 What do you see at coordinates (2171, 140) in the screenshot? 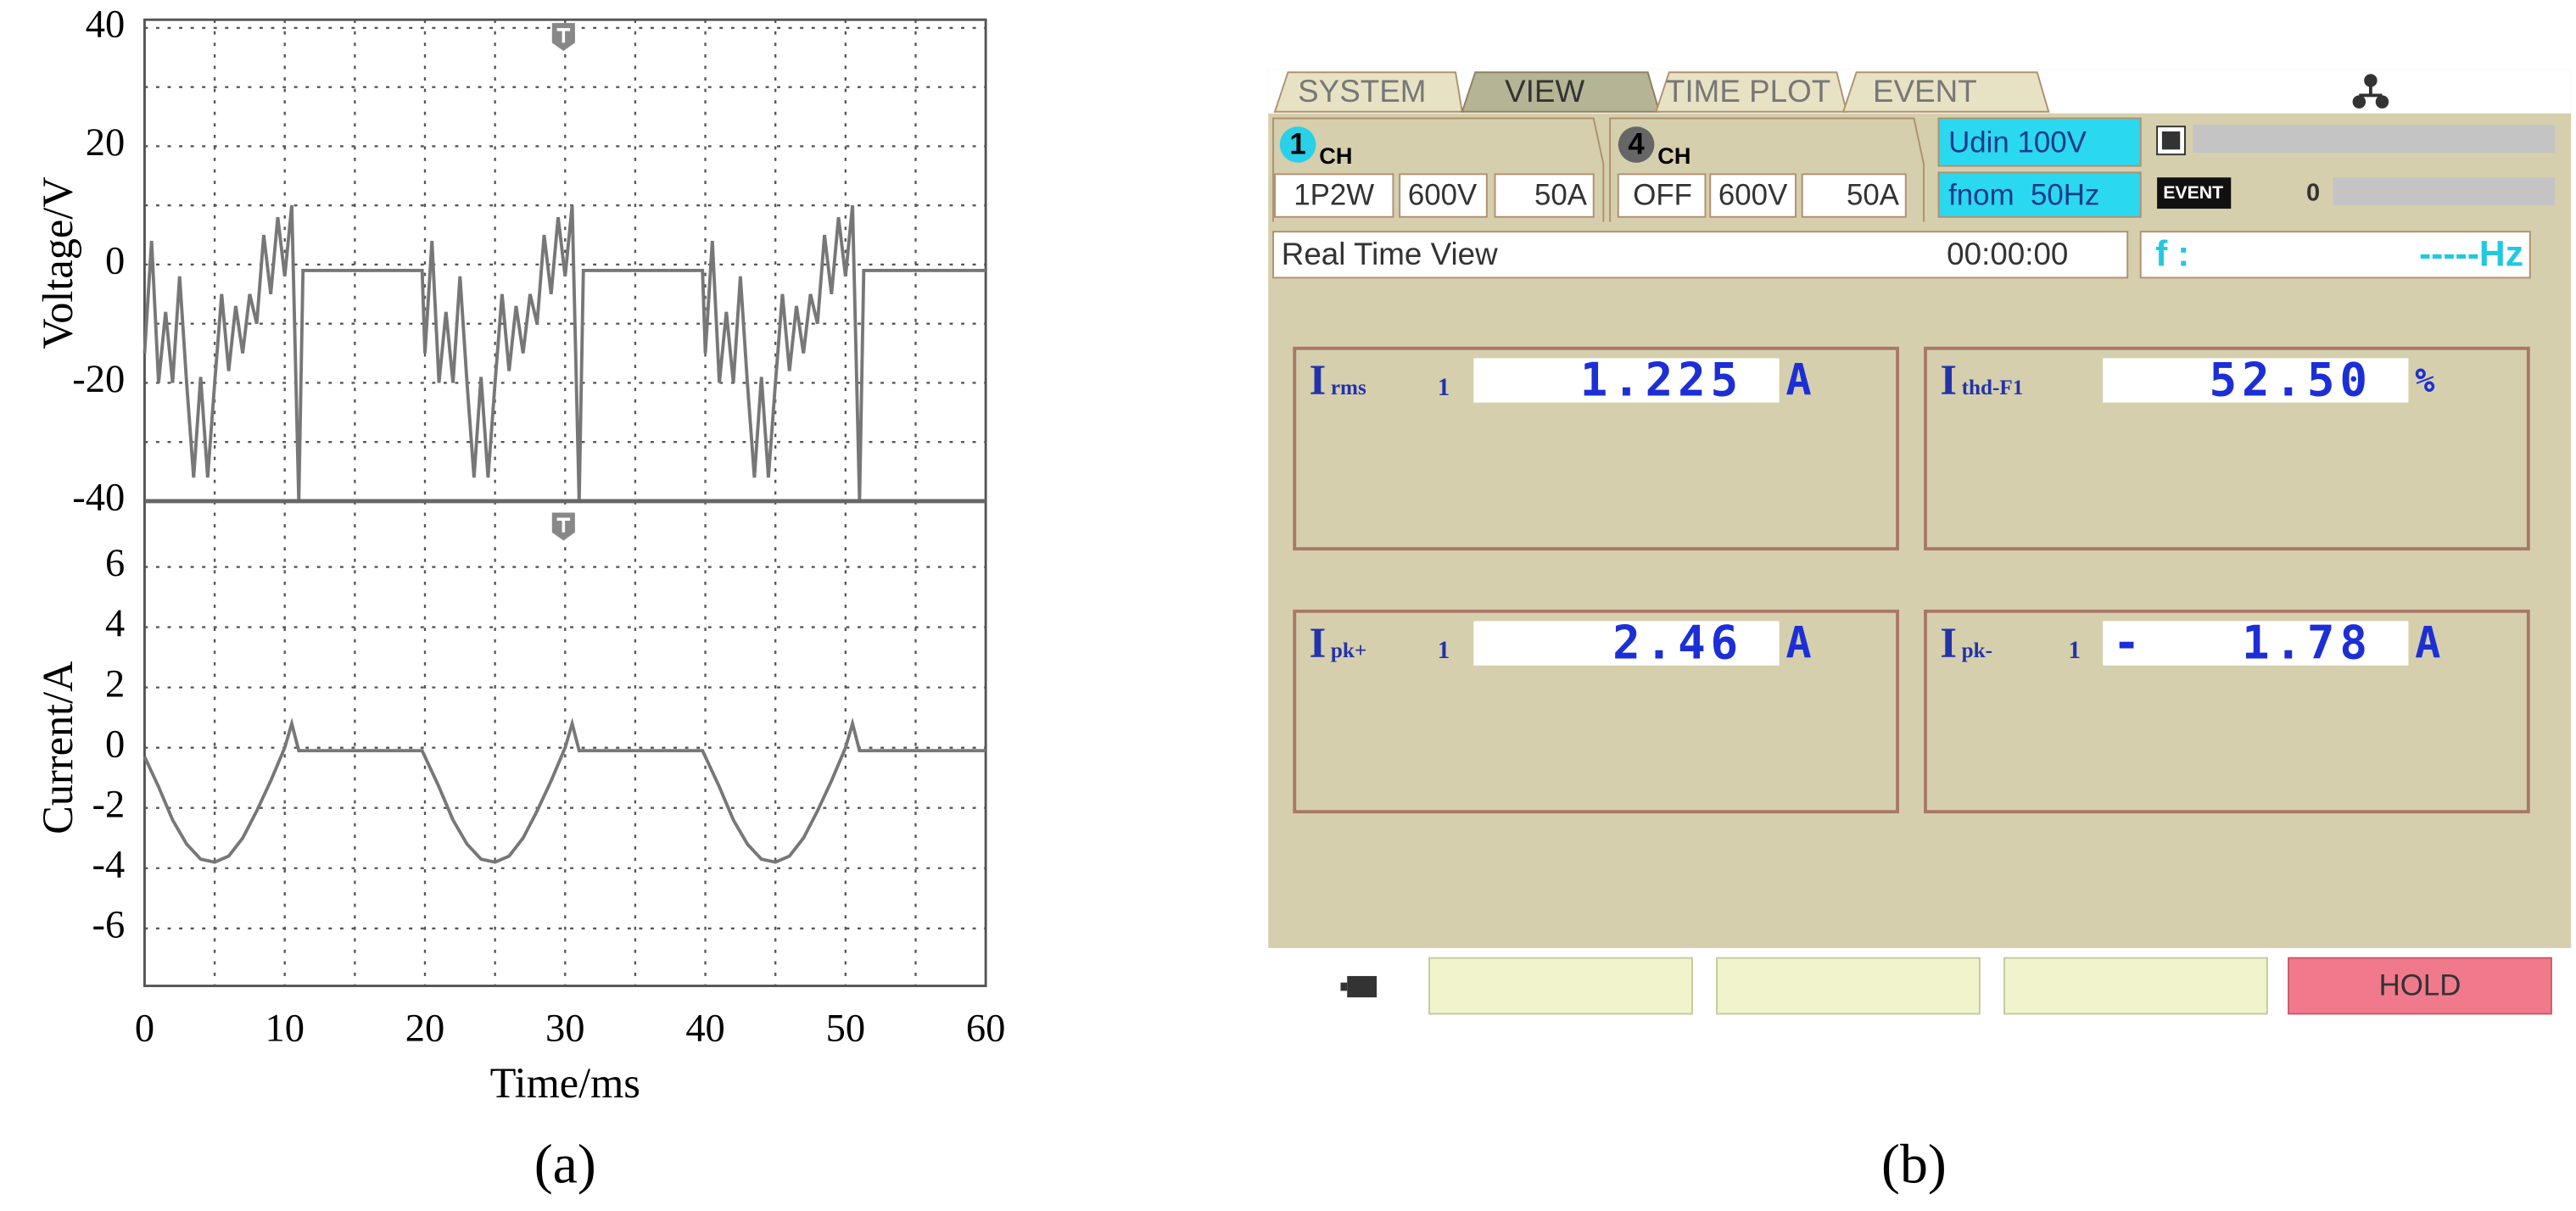
I see `storage-icon` at bounding box center [2171, 140].